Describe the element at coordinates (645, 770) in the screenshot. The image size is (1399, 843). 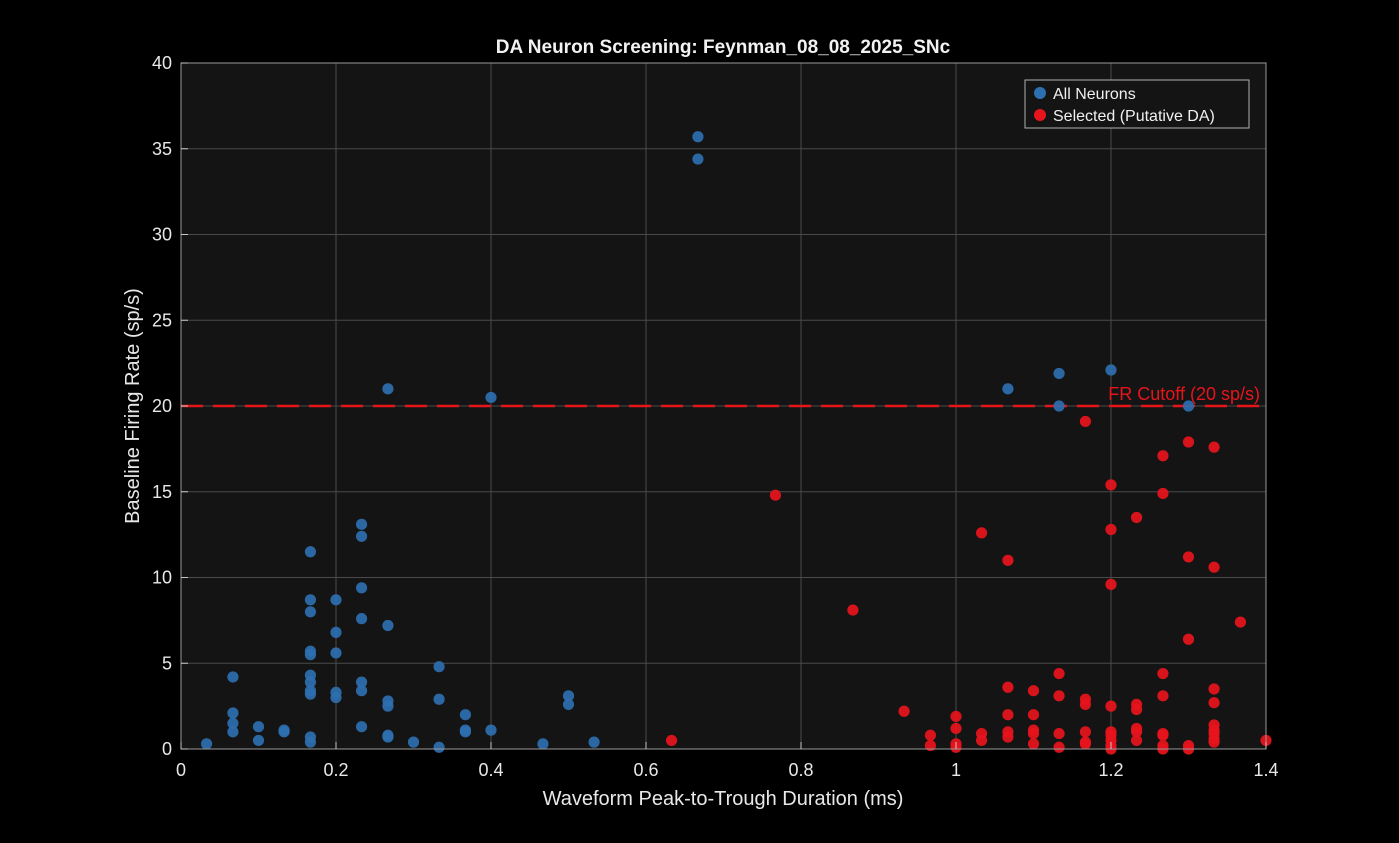
I see `x-tick-label: 0.6` at that location.